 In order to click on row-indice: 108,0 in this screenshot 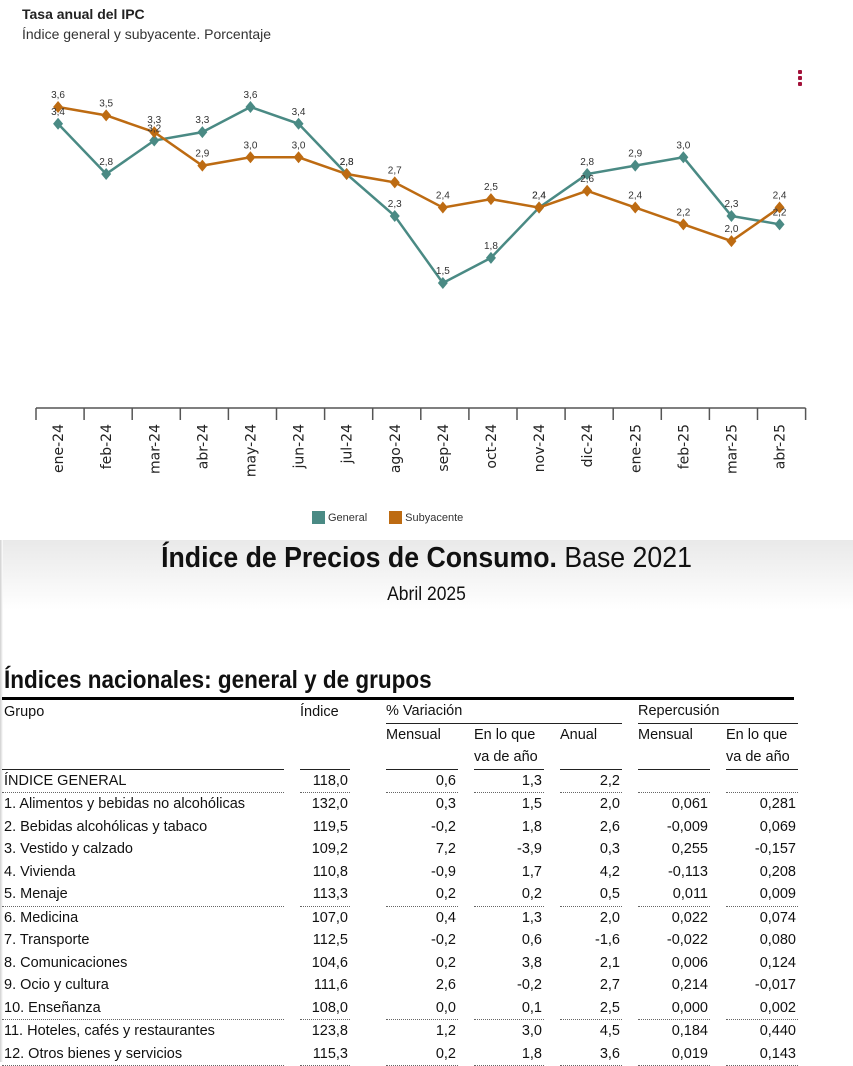, I will do `click(325, 1009)`.